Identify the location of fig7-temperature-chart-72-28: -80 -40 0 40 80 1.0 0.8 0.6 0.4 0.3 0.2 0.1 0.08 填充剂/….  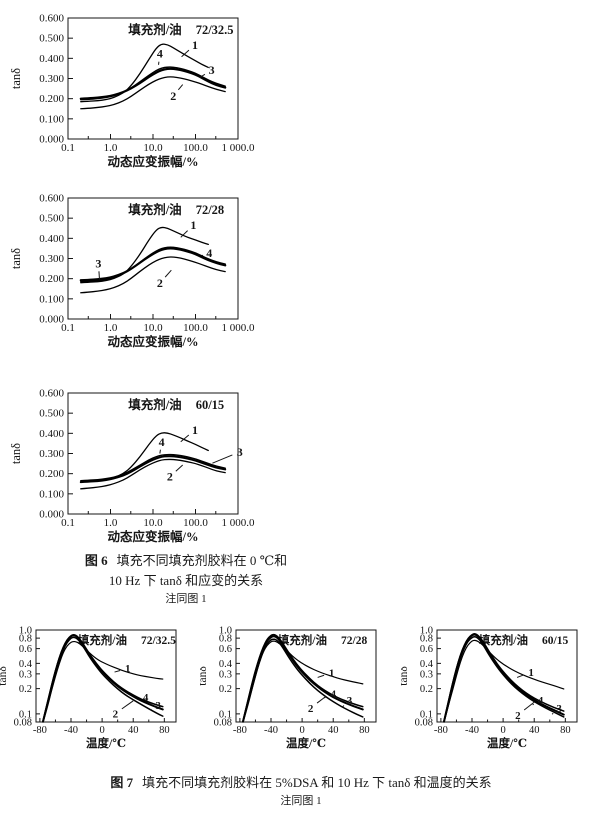
(298, 687).